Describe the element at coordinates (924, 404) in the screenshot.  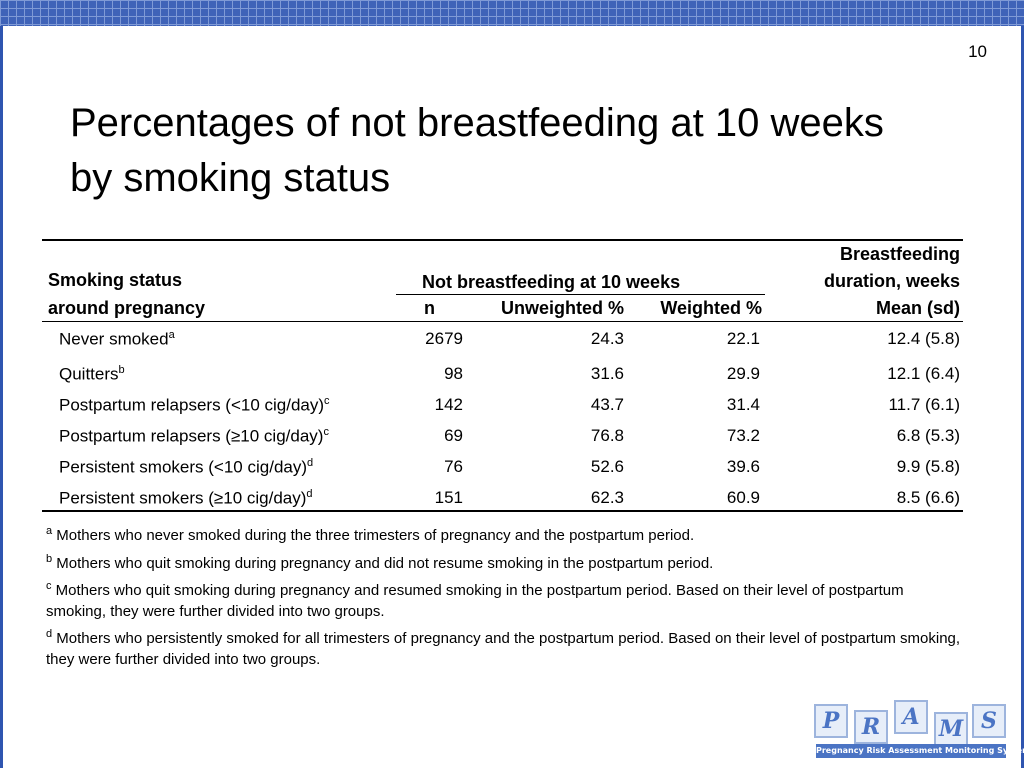
I see `table-cell: 11.7 (6.1)` at that location.